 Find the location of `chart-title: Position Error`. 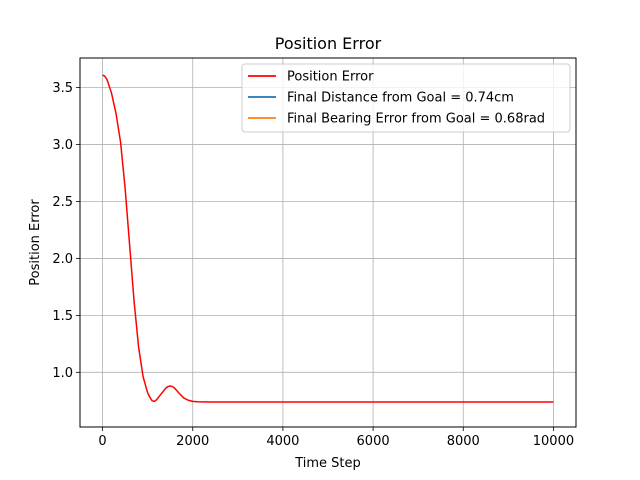

chart-title: Position Error is located at coordinates (328, 43).